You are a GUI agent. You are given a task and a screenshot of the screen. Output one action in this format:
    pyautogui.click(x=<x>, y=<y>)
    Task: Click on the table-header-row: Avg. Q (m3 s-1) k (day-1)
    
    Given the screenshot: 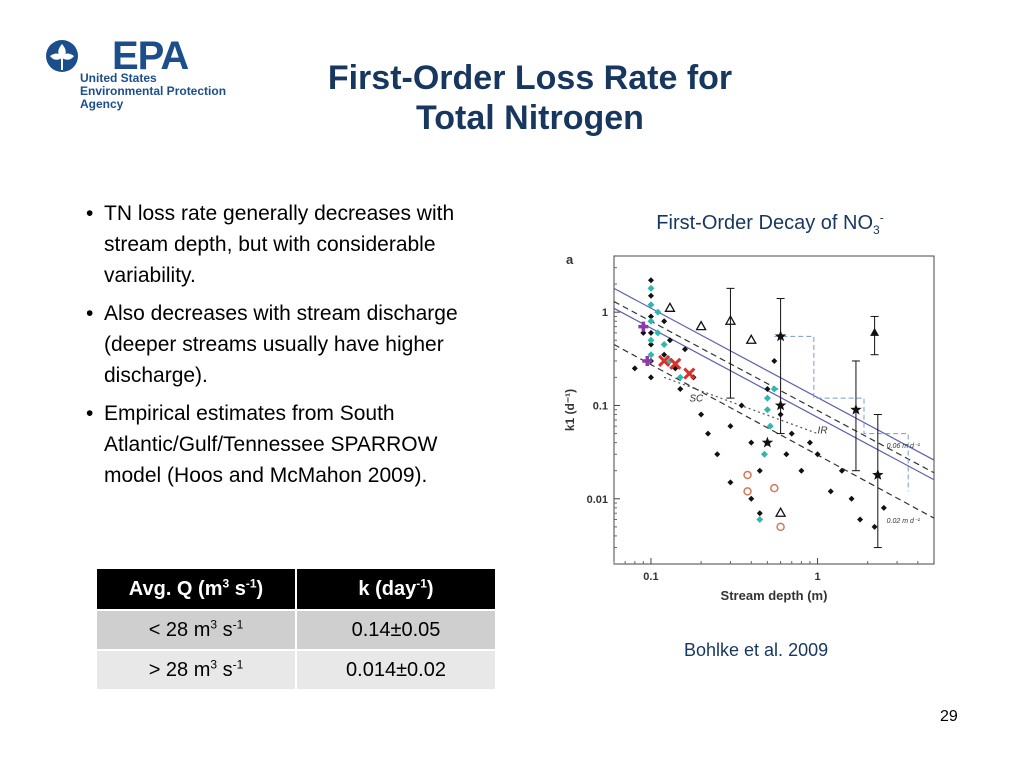 What is the action you would take?
    pyautogui.click(x=296, y=589)
    